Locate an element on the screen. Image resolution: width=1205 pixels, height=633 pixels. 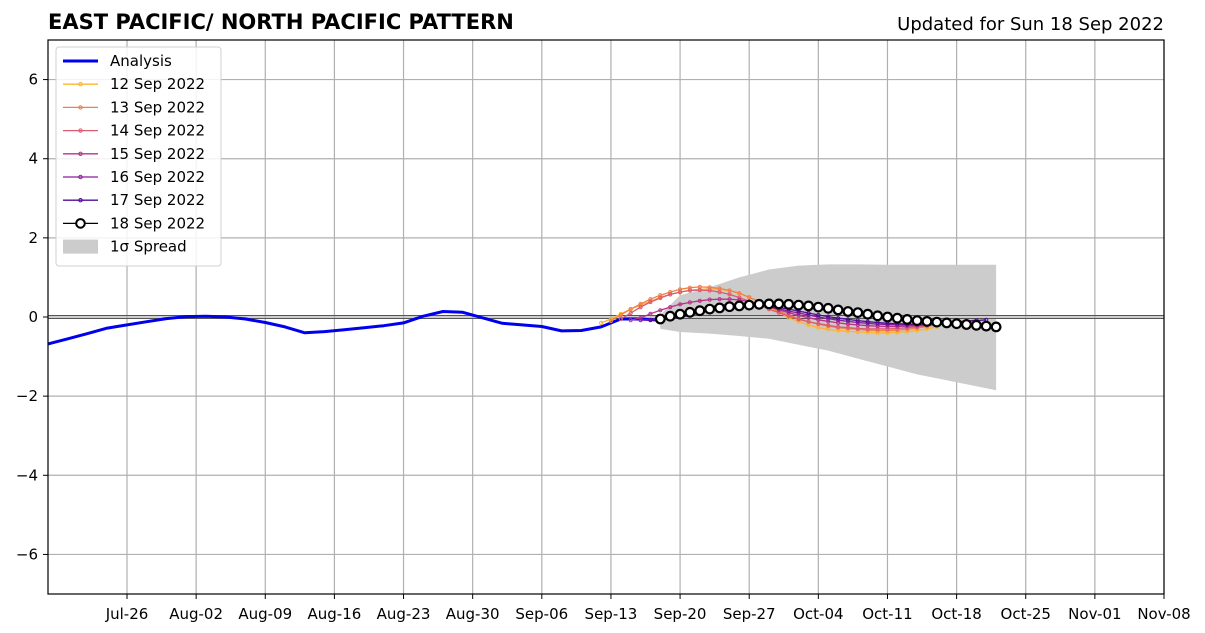
legend-label: 13 Sep 2022 is located at coordinates (157, 107).